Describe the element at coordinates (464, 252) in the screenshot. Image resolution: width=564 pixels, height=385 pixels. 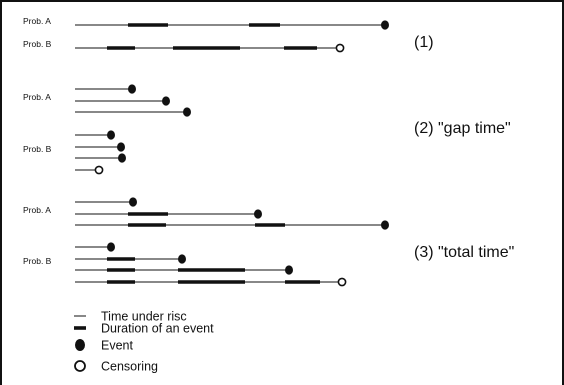
I see `case-label: (3) "total time"` at that location.